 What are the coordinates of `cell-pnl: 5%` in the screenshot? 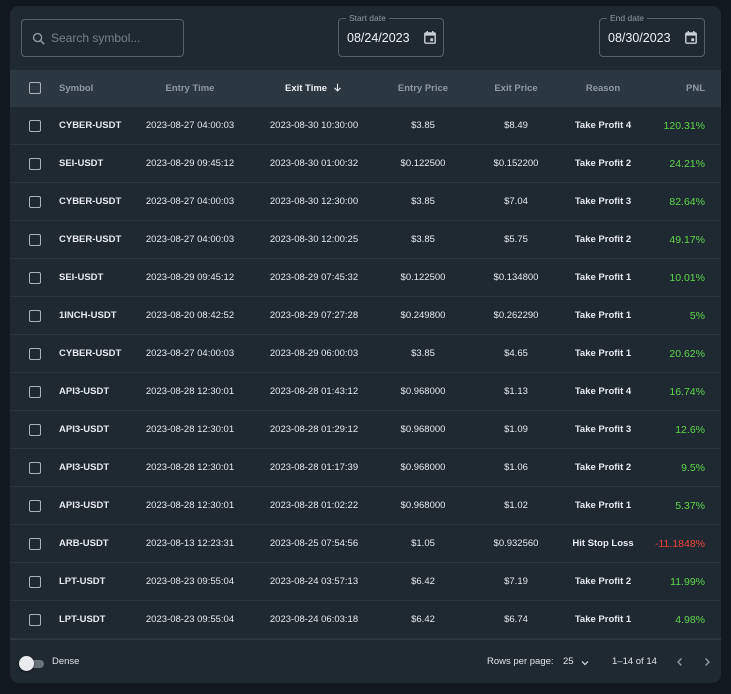 It's located at (697, 316).